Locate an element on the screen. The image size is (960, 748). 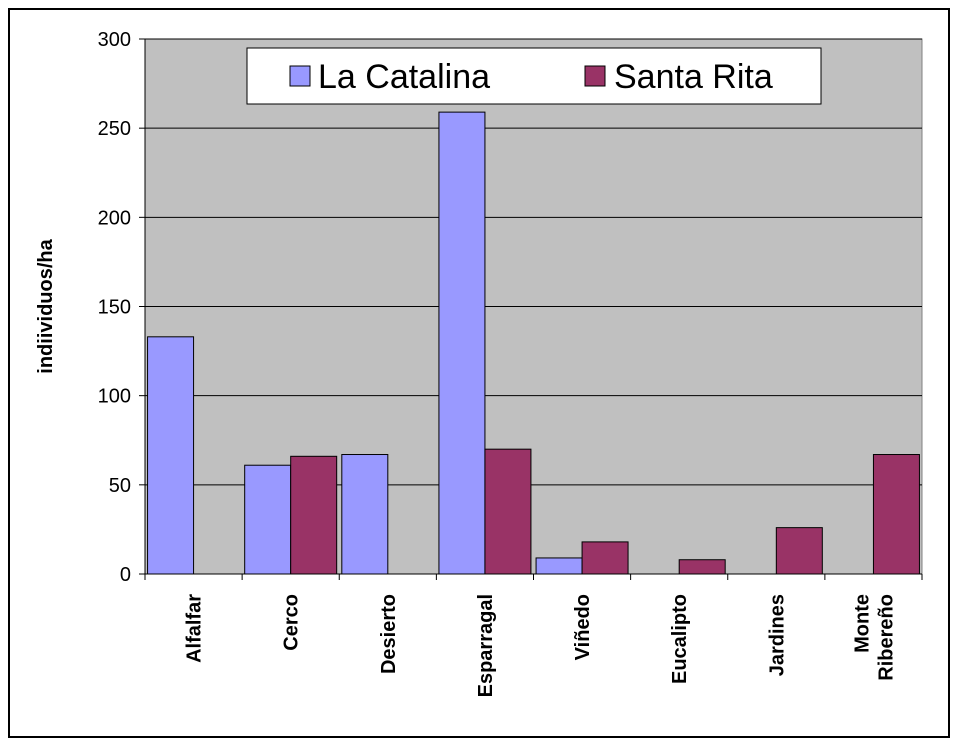
y-tick-label: 50 is located at coordinates (120, 486).